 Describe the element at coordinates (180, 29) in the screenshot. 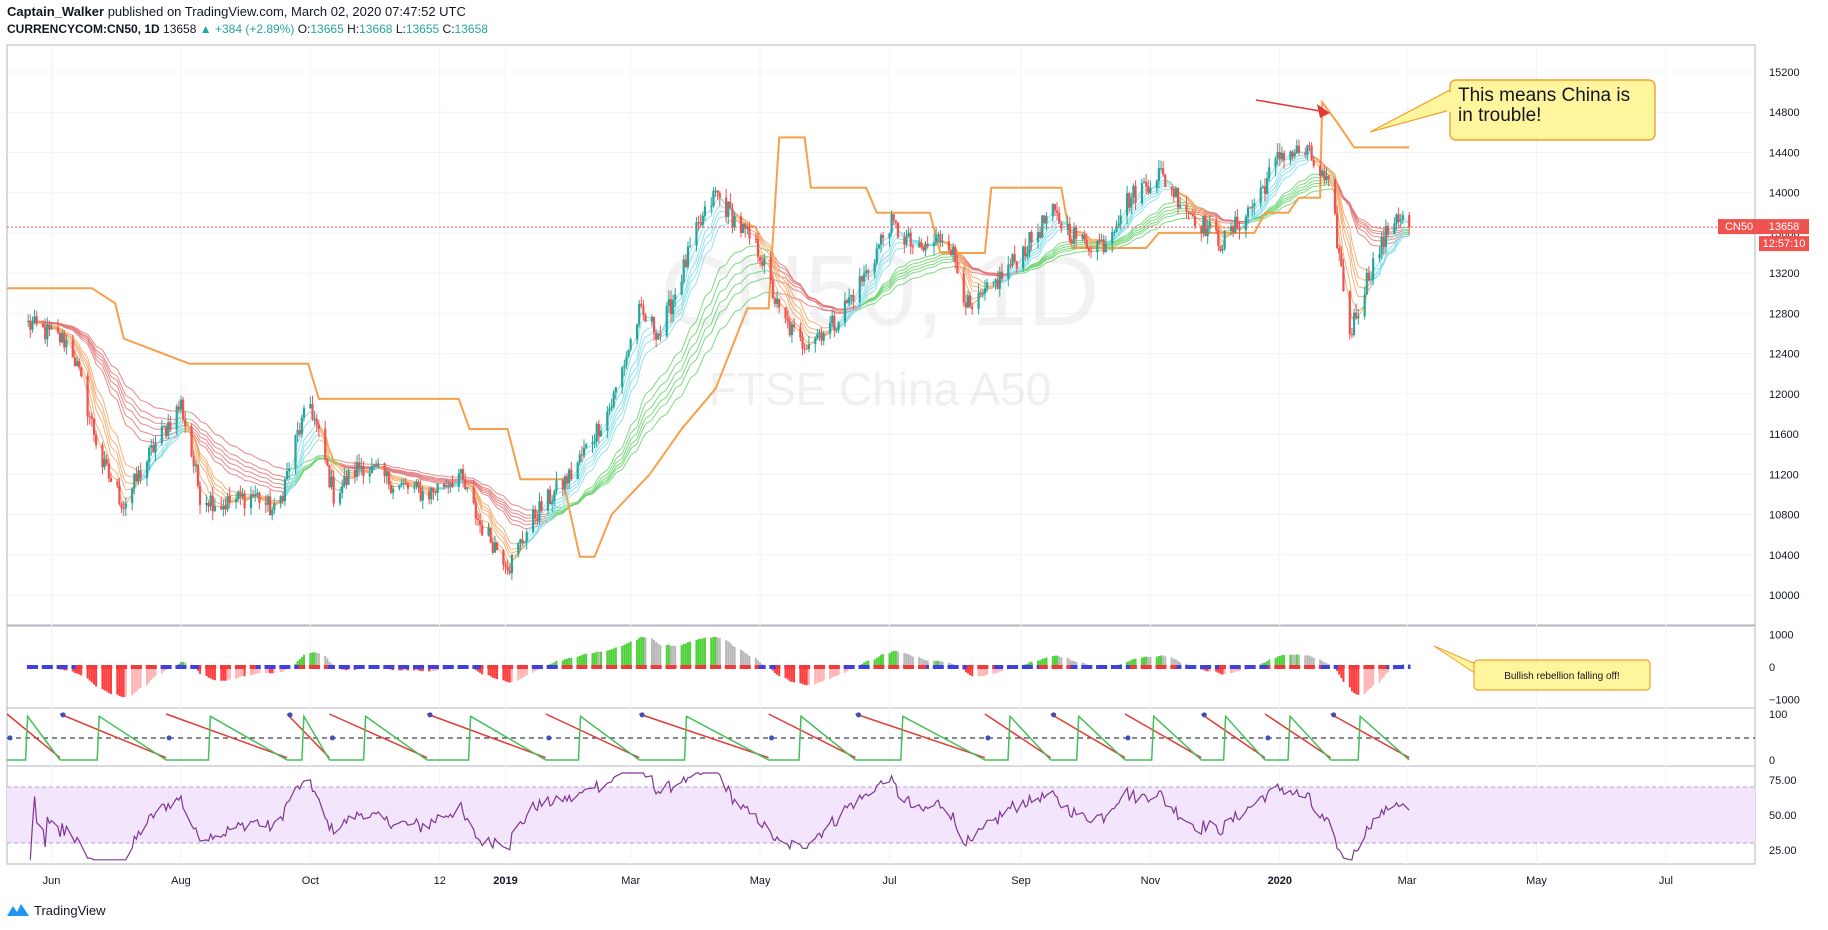

I see `last-price: 13658` at that location.